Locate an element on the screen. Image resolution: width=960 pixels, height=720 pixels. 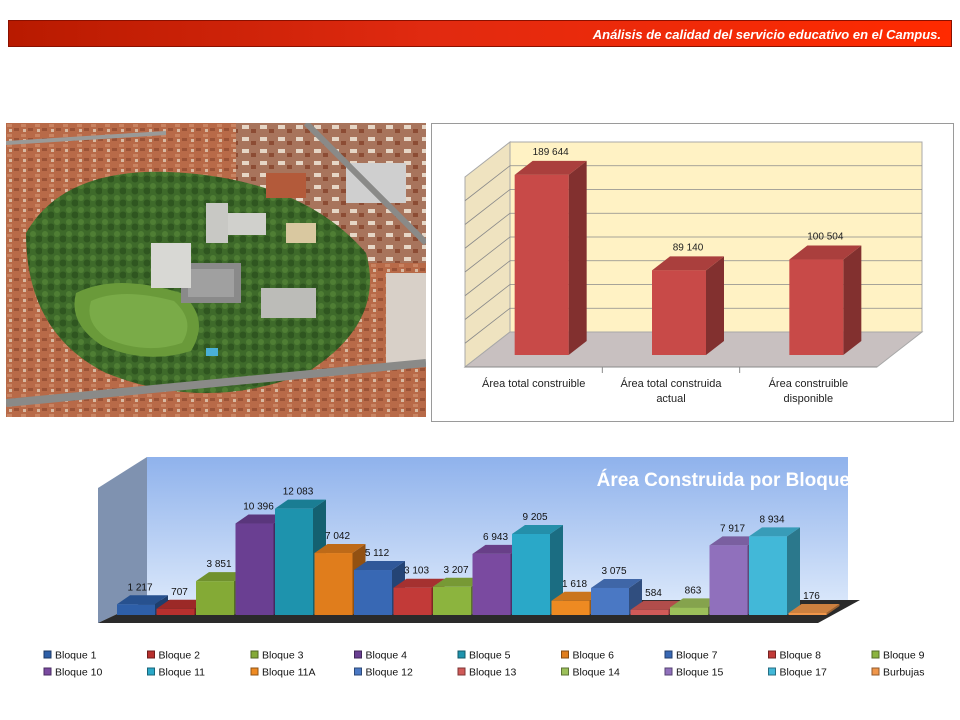
chart2-legend-label: Bloque 15 is located at coordinates (699, 673).